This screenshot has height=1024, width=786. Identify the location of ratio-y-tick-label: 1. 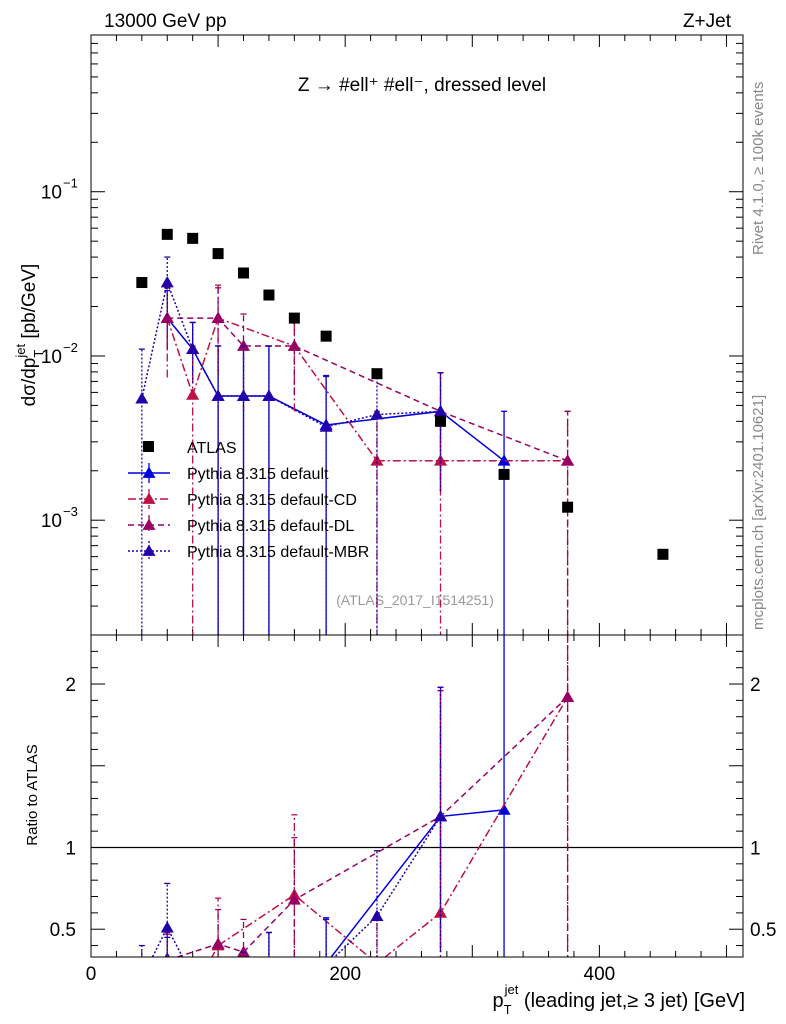
(70, 848).